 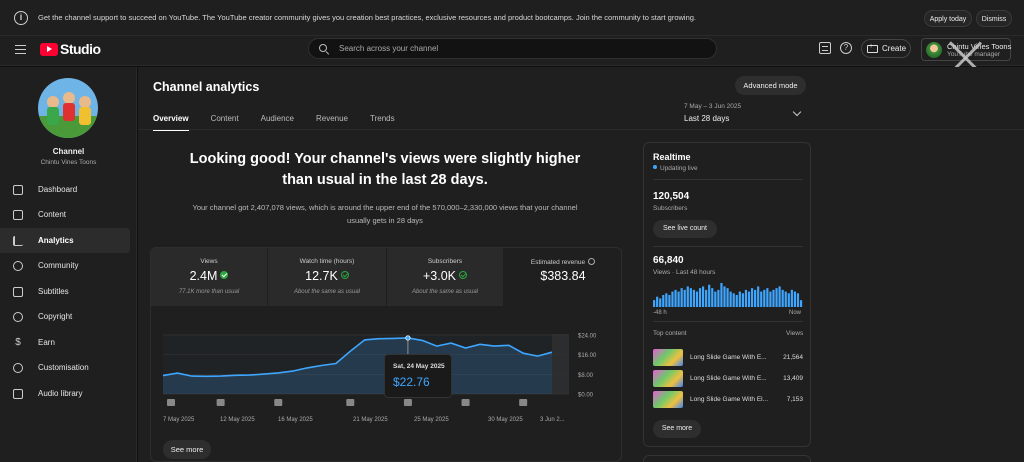 What do you see at coordinates (18, 240) in the screenshot?
I see `analytics-icon` at bounding box center [18, 240].